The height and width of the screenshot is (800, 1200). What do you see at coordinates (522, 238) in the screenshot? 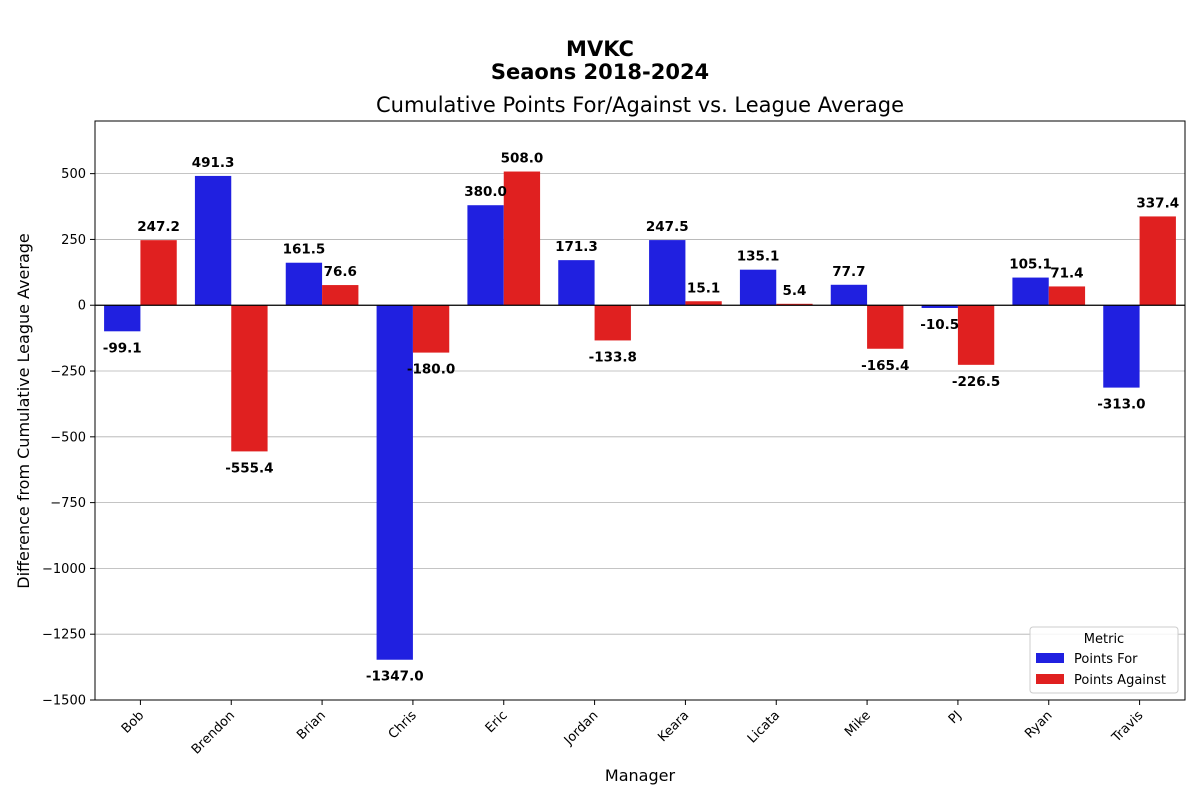
I see `bar-points-against-eric` at bounding box center [522, 238].